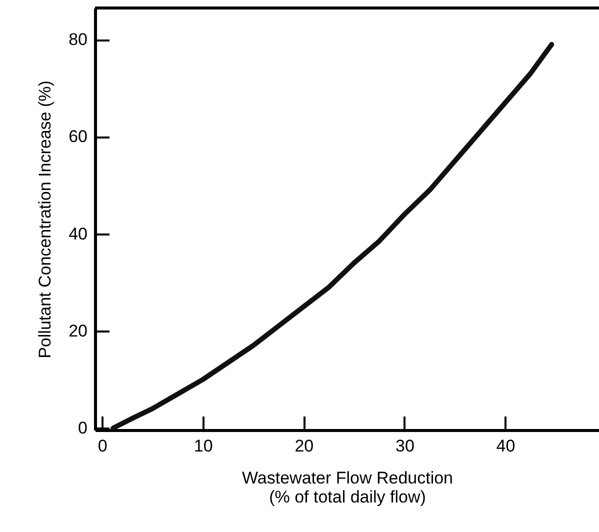 The image size is (599, 532). I want to click on x-tick-label: 40, so click(506, 446).